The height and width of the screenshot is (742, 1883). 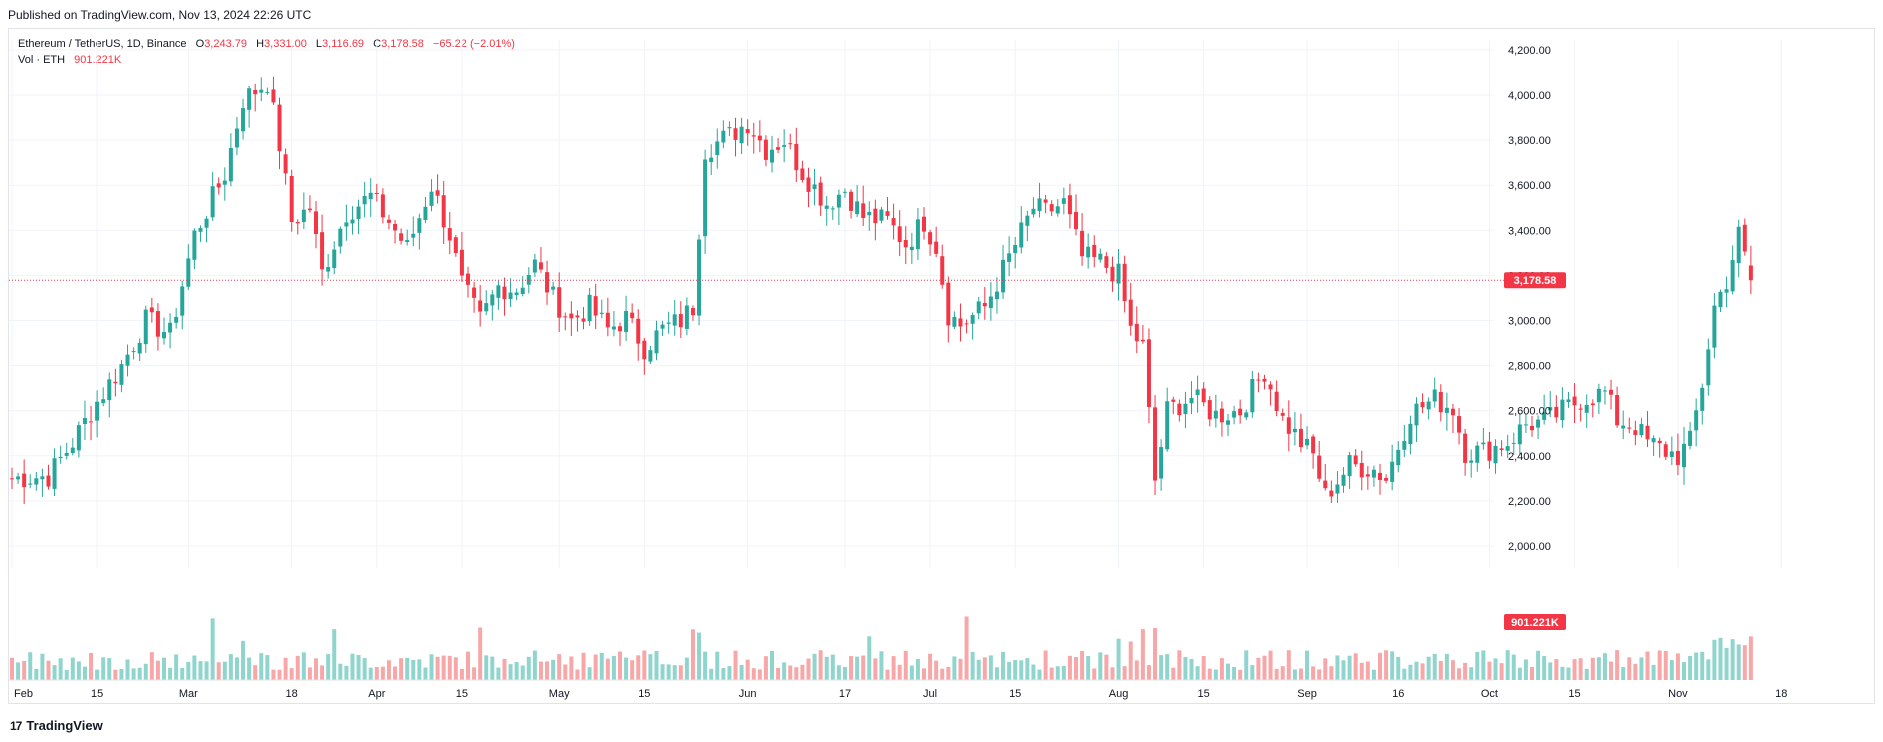 What do you see at coordinates (226, 44) in the screenshot?
I see `open-value: 3,243.79` at bounding box center [226, 44].